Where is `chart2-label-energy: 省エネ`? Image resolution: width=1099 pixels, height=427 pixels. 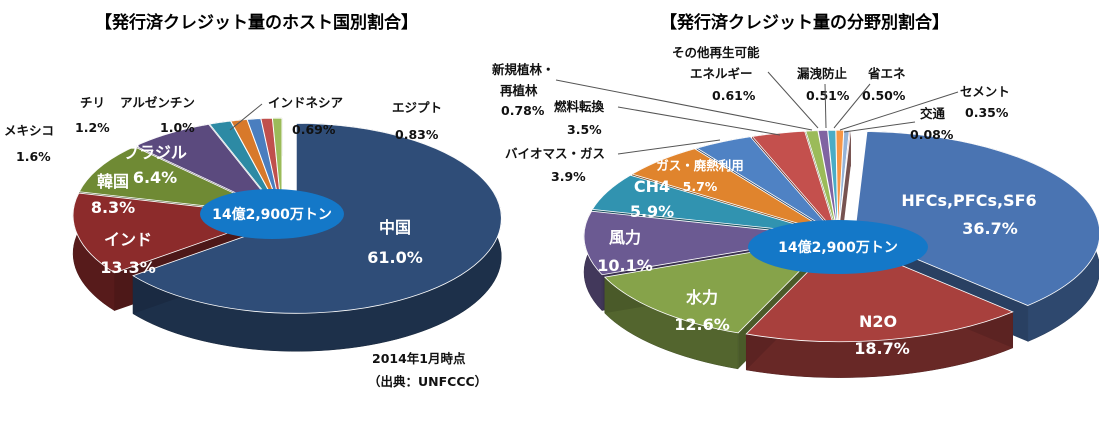 chart2-label-energy: 省エネ is located at coordinates (886, 73).